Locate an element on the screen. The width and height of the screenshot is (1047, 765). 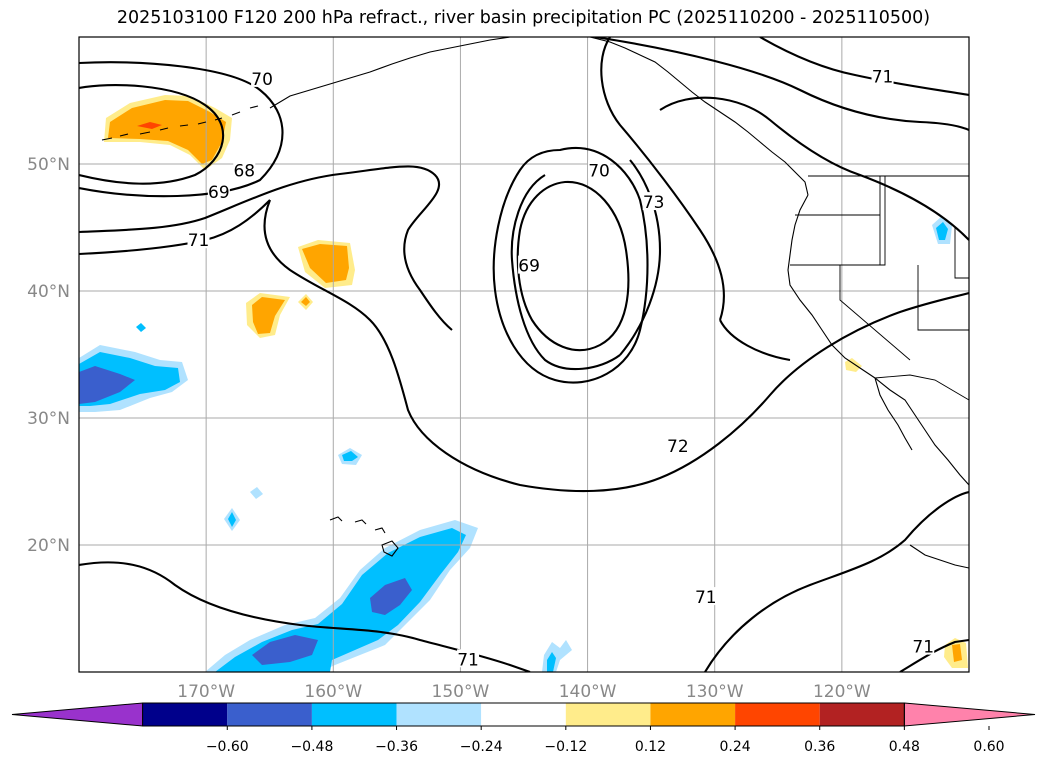
colorbar-extend-max is located at coordinates (969, 714).